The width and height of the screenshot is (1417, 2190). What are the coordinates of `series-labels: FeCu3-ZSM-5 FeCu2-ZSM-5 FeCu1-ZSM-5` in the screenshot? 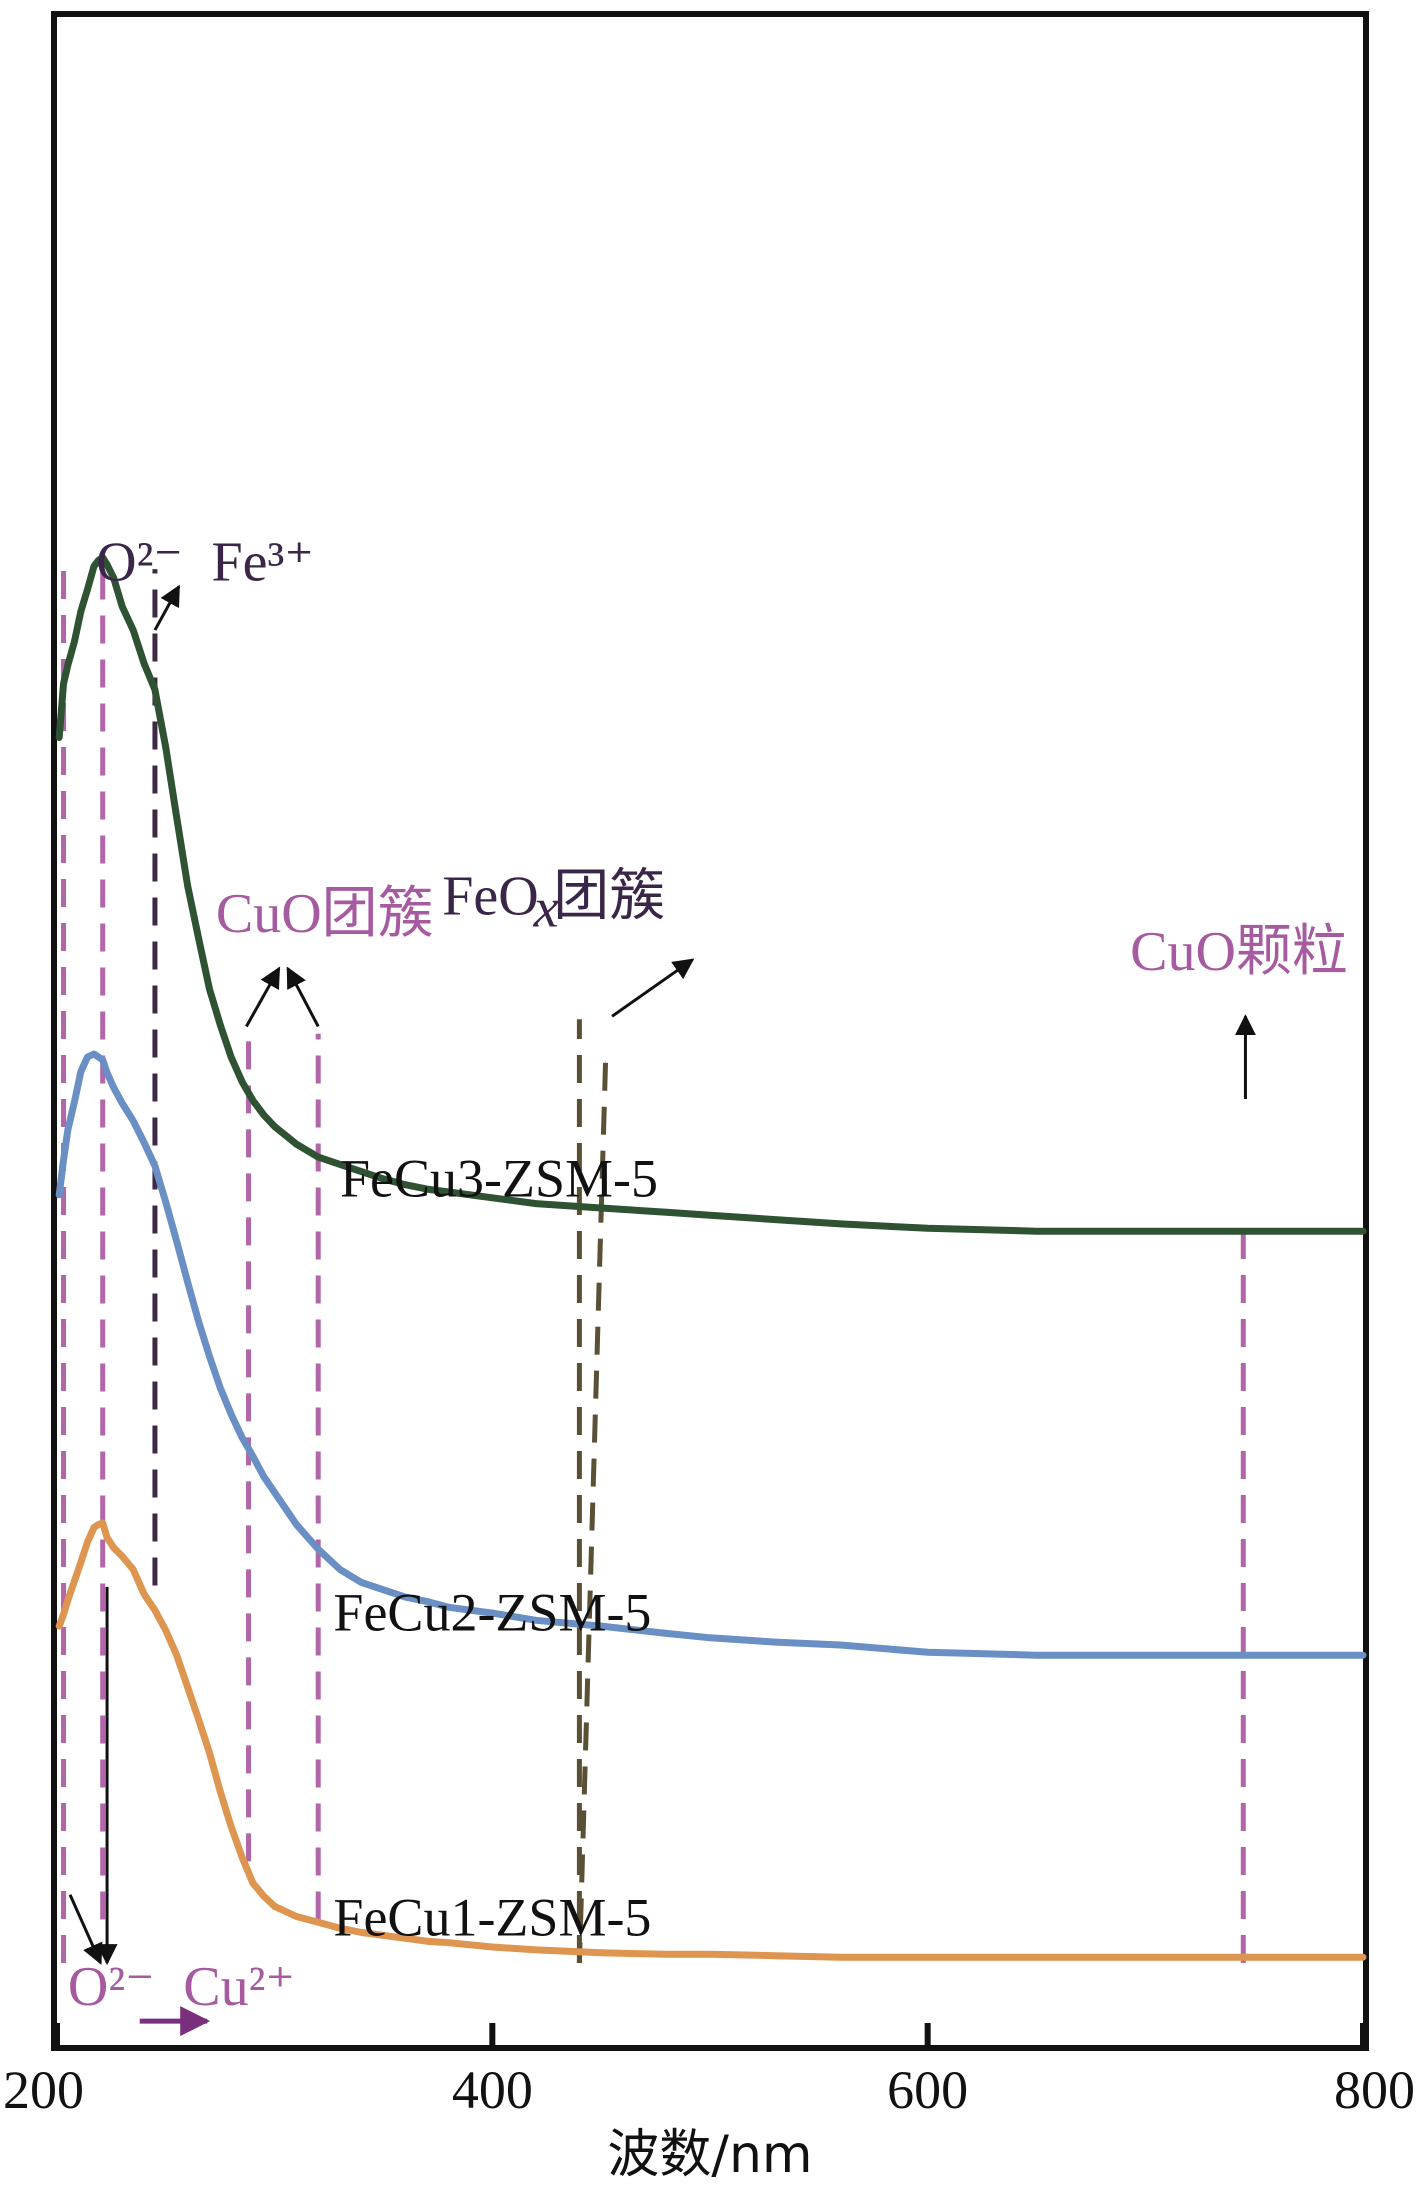 It's located at (495, 1547).